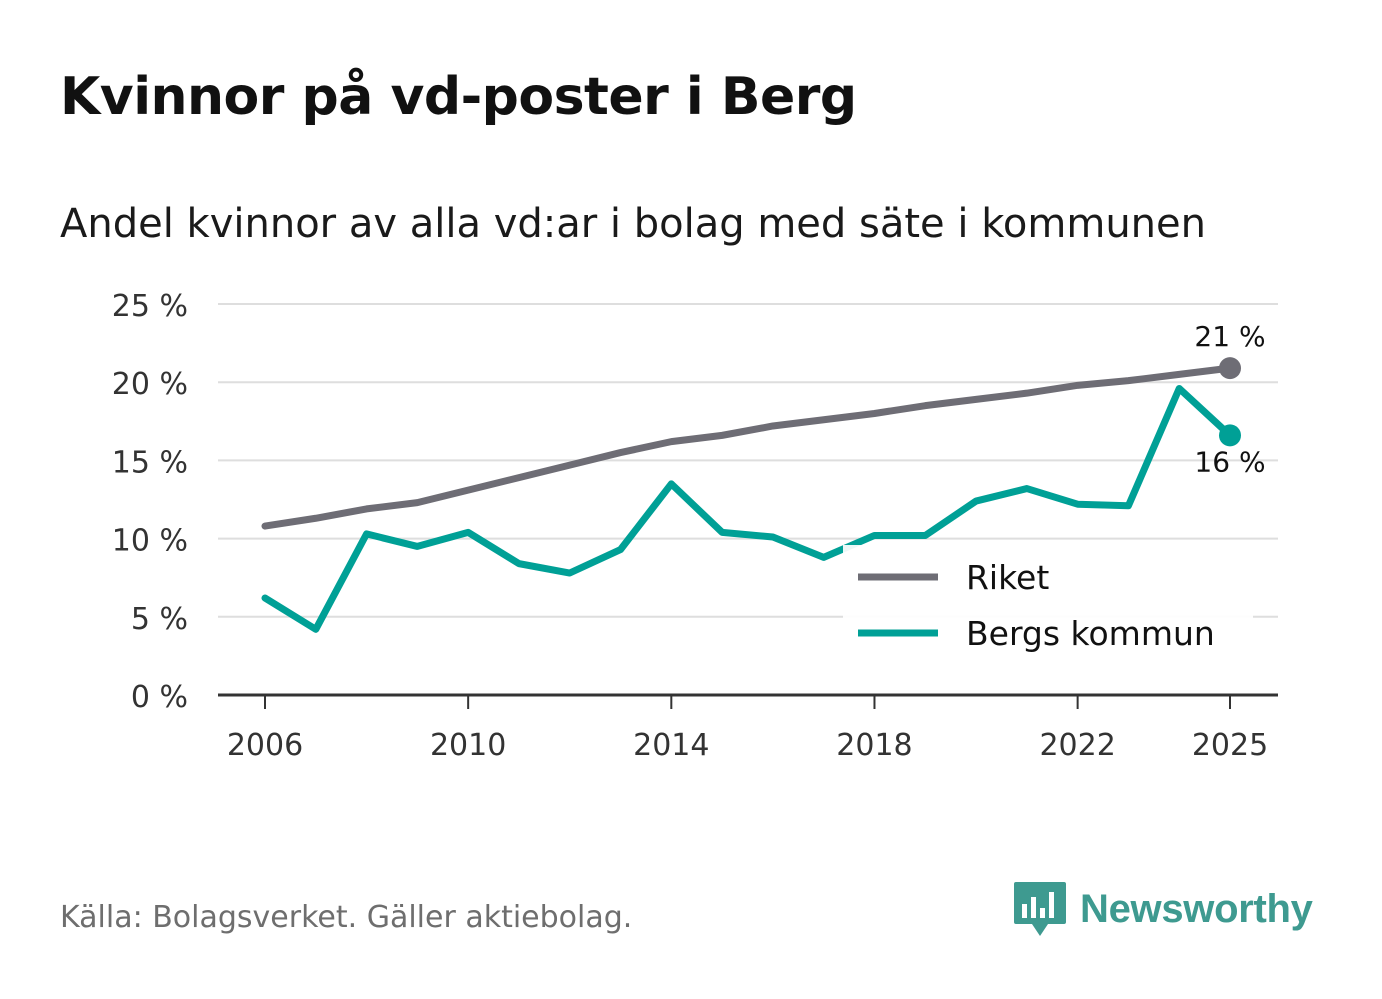  Describe the element at coordinates (1007, 577) in the screenshot. I see `legend-label: Riket` at that location.